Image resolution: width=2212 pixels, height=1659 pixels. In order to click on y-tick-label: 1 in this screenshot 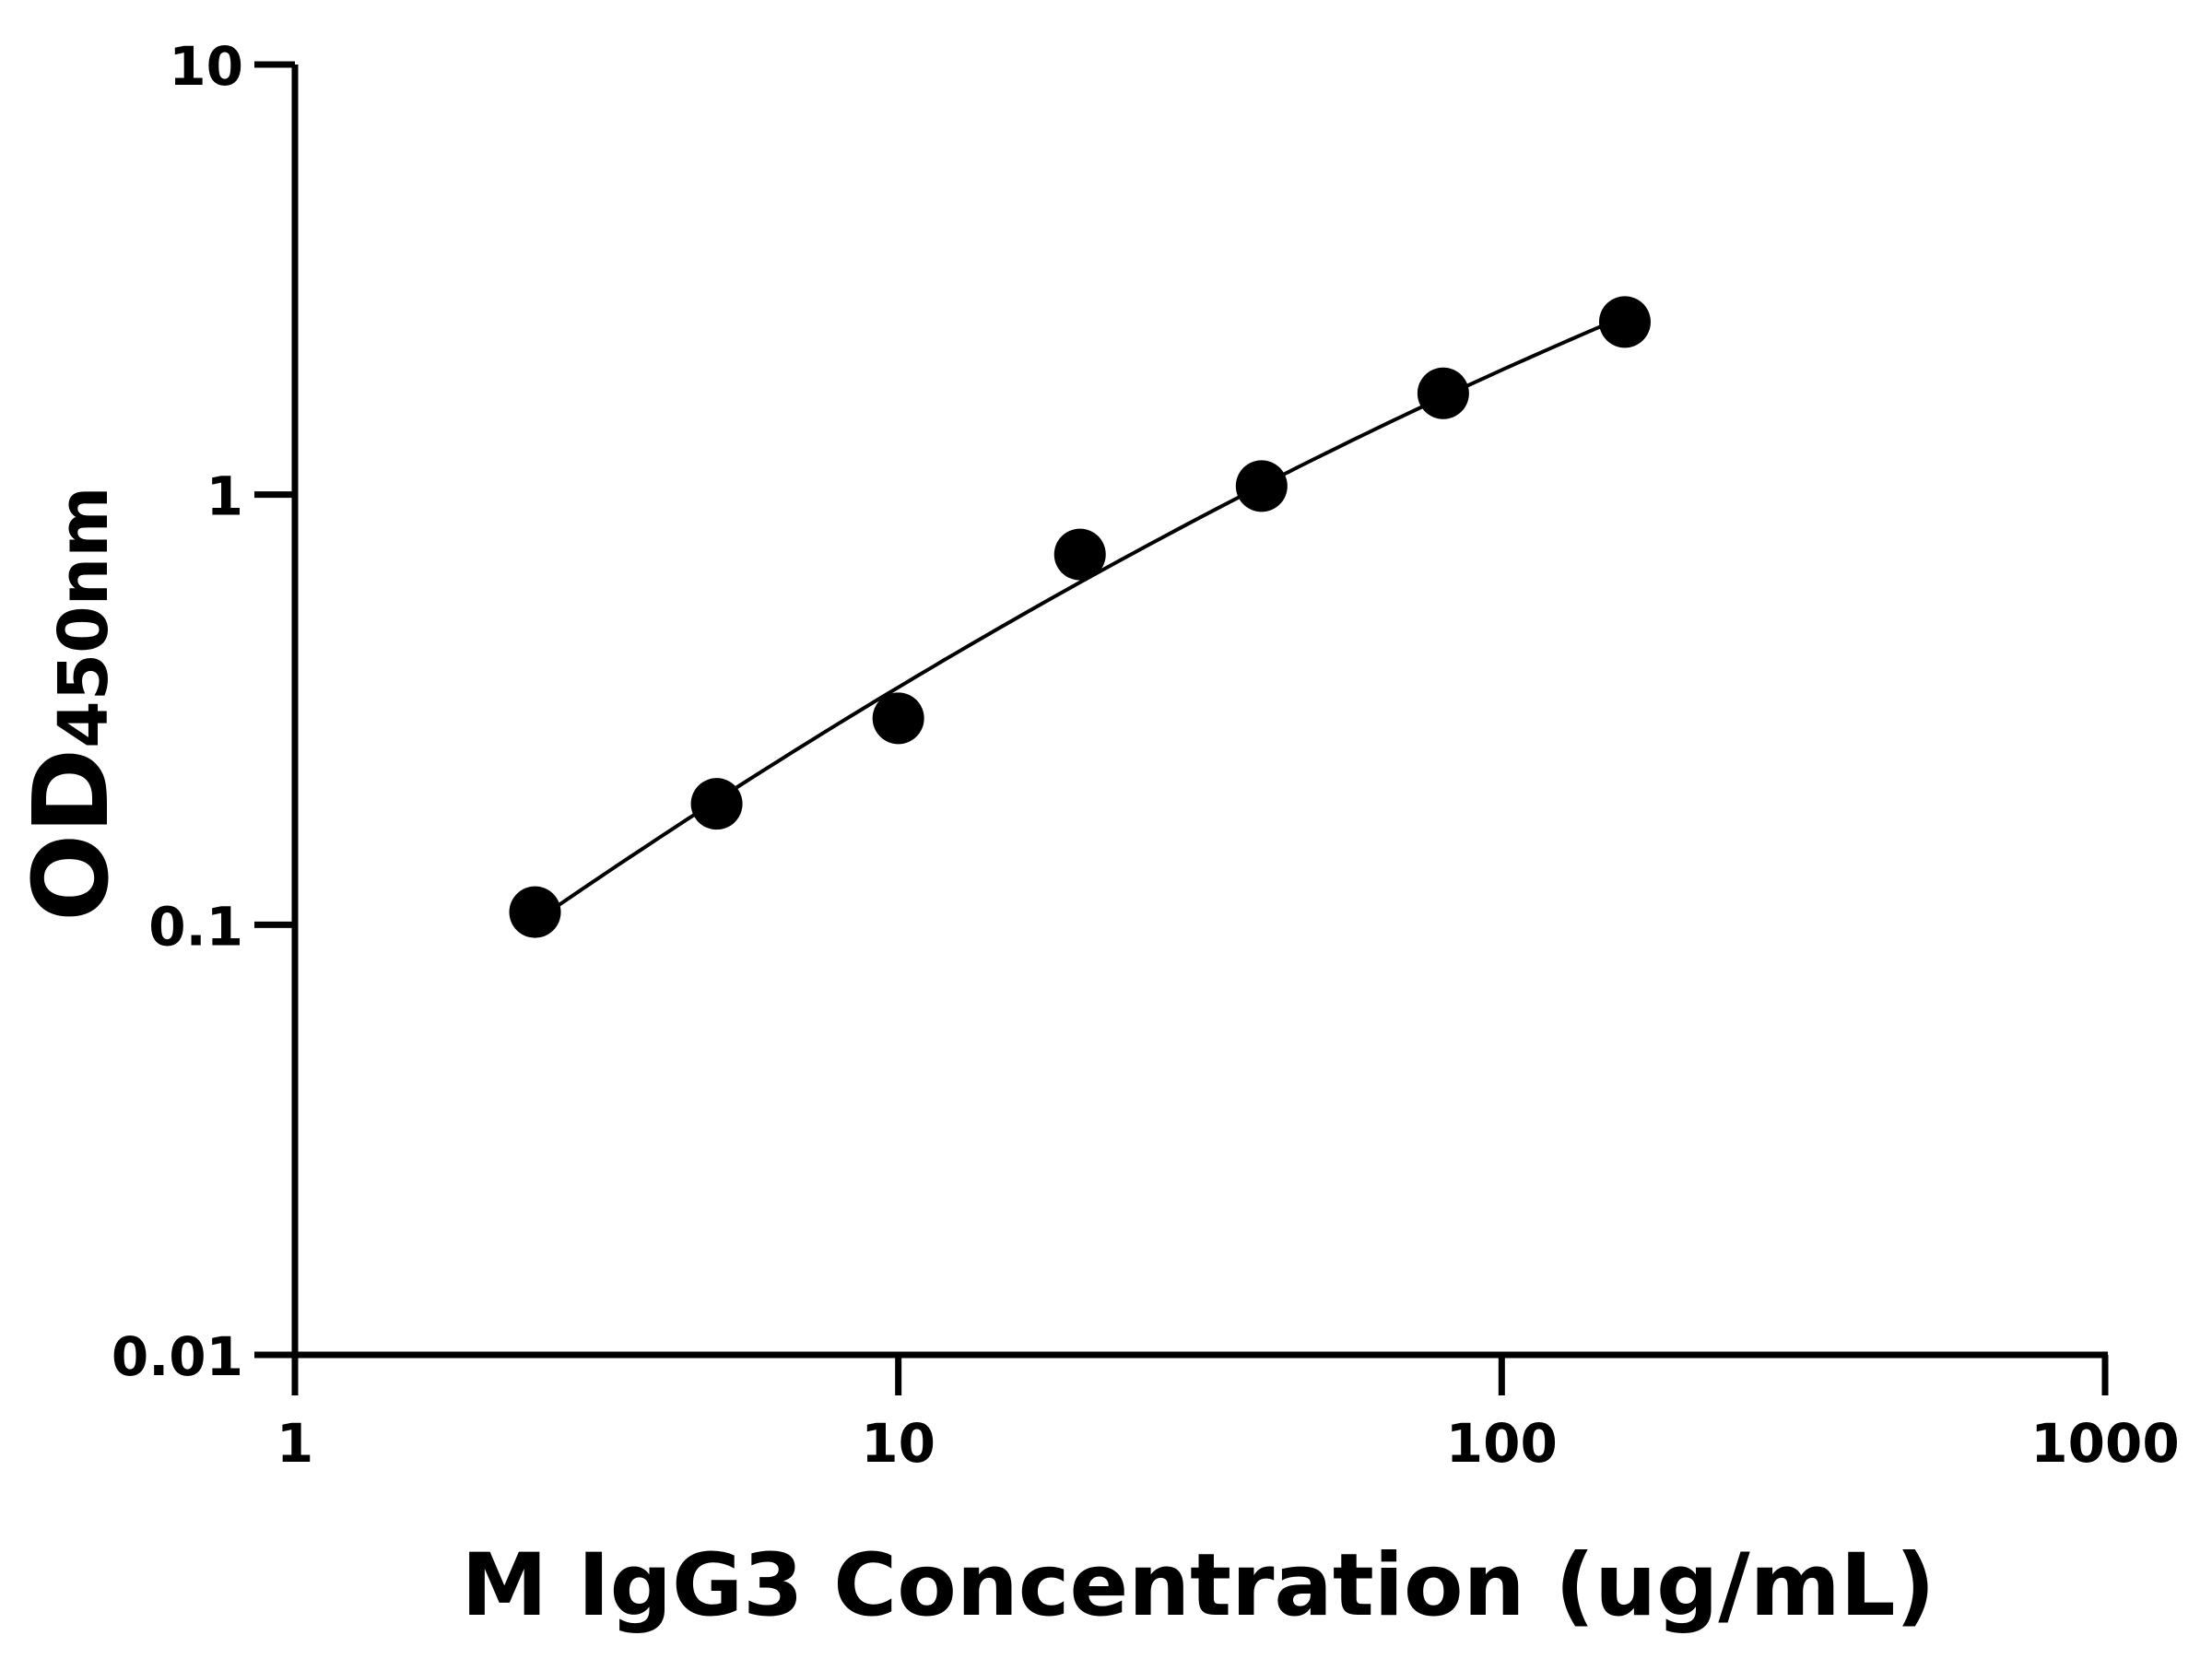, I will do `click(224, 496)`.